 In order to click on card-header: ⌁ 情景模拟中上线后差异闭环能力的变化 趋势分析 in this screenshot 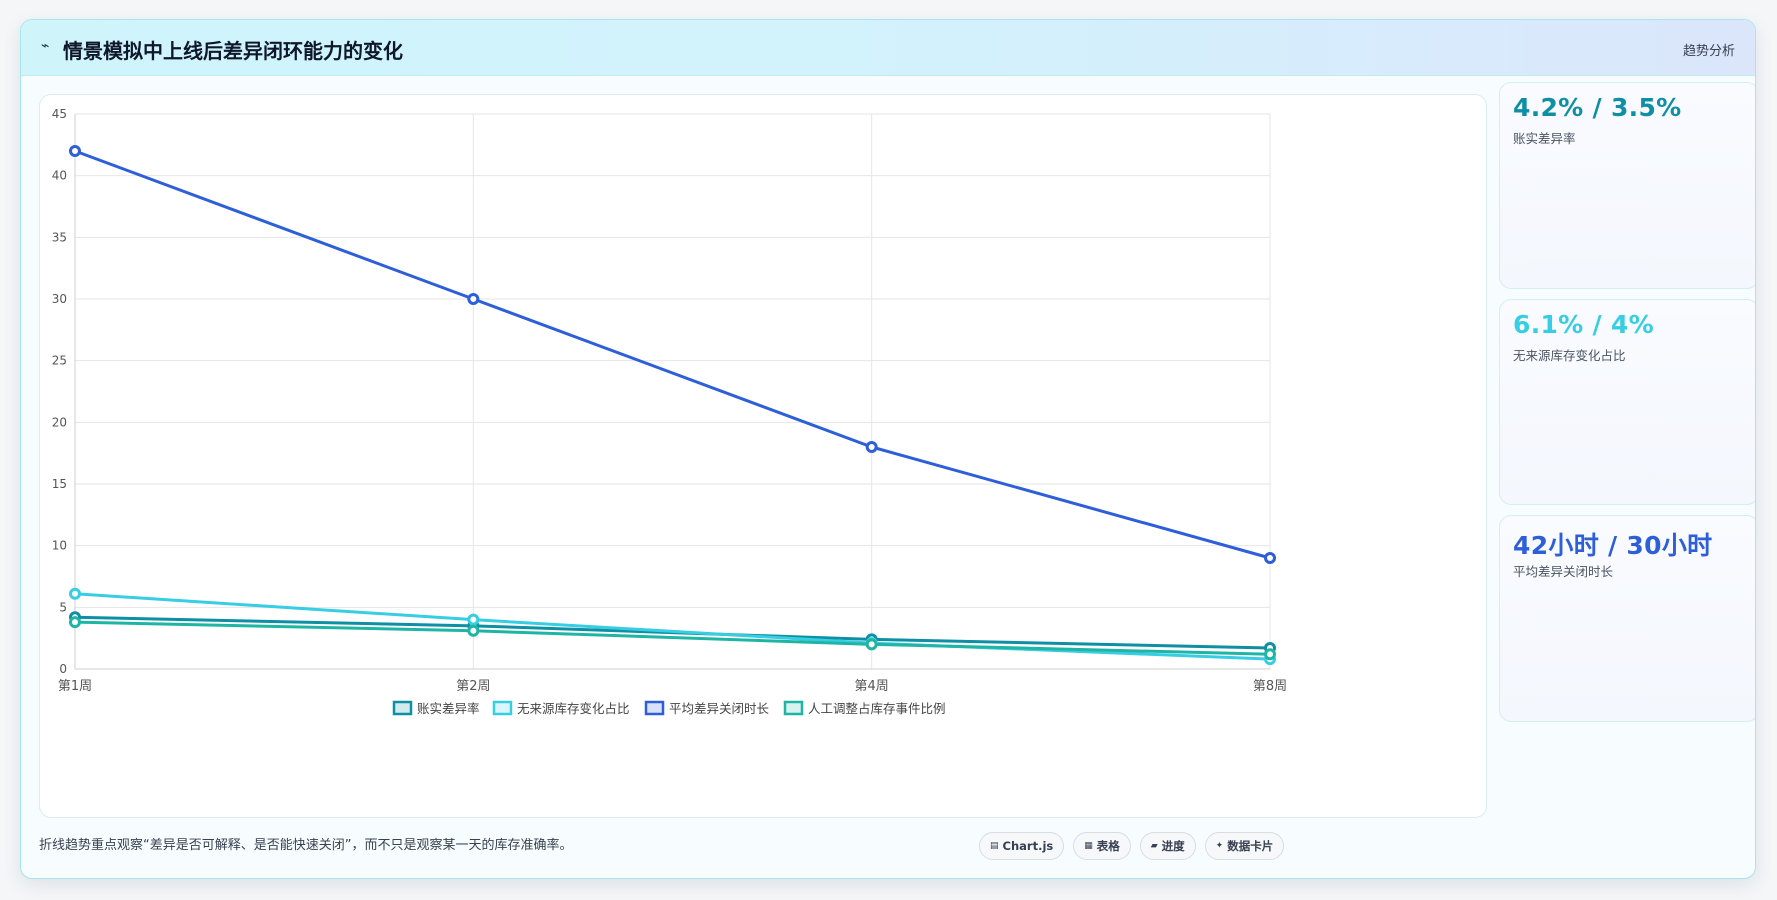, I will do `click(888, 48)`.